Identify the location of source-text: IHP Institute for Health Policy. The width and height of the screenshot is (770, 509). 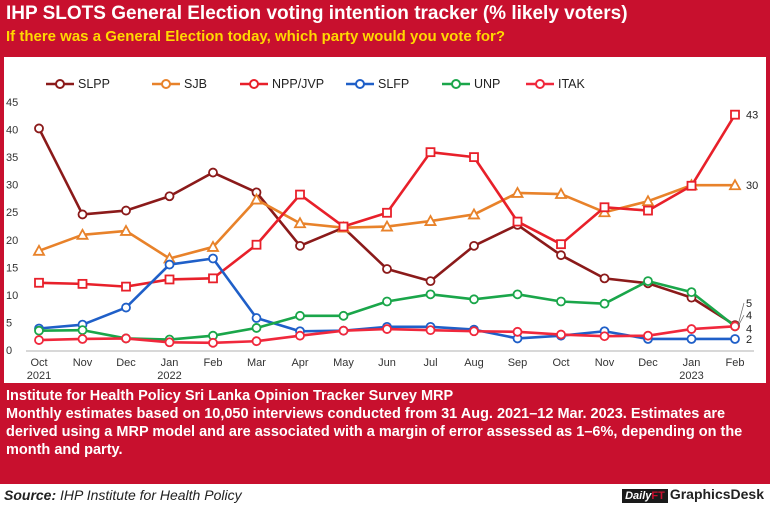
(151, 495).